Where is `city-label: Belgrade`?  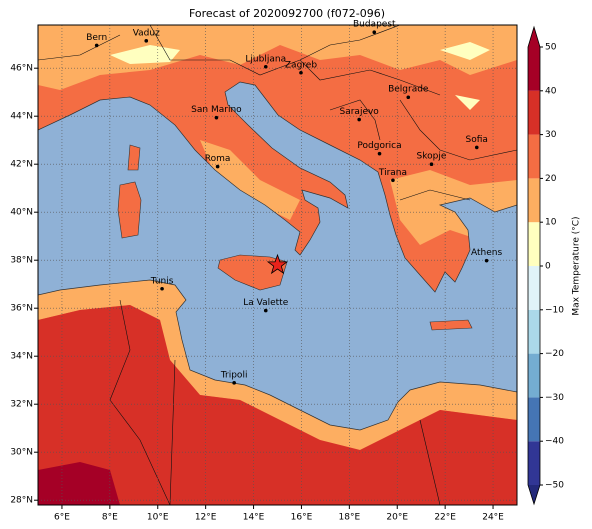 city-label: Belgrade is located at coordinates (408, 90).